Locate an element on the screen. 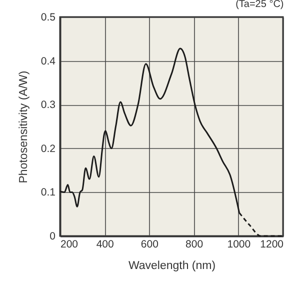 The image size is (300, 287). x-tick-label: 1000 is located at coordinates (239, 244).